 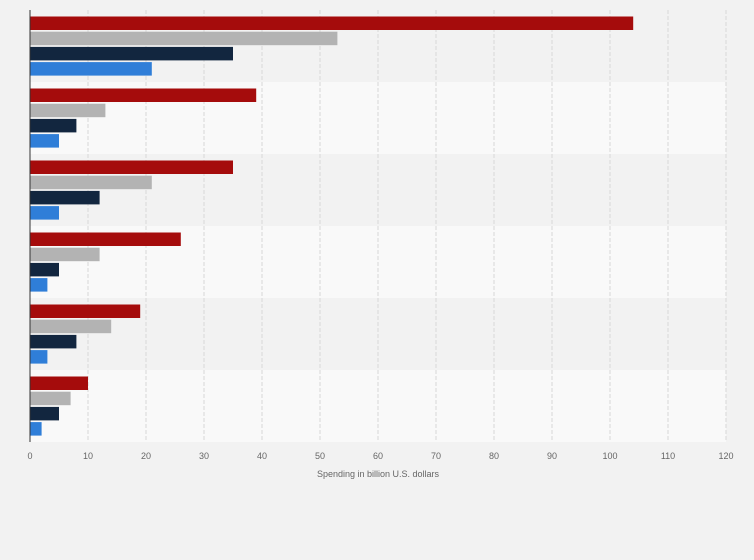 I want to click on x-tick-label: 110, so click(x=668, y=456).